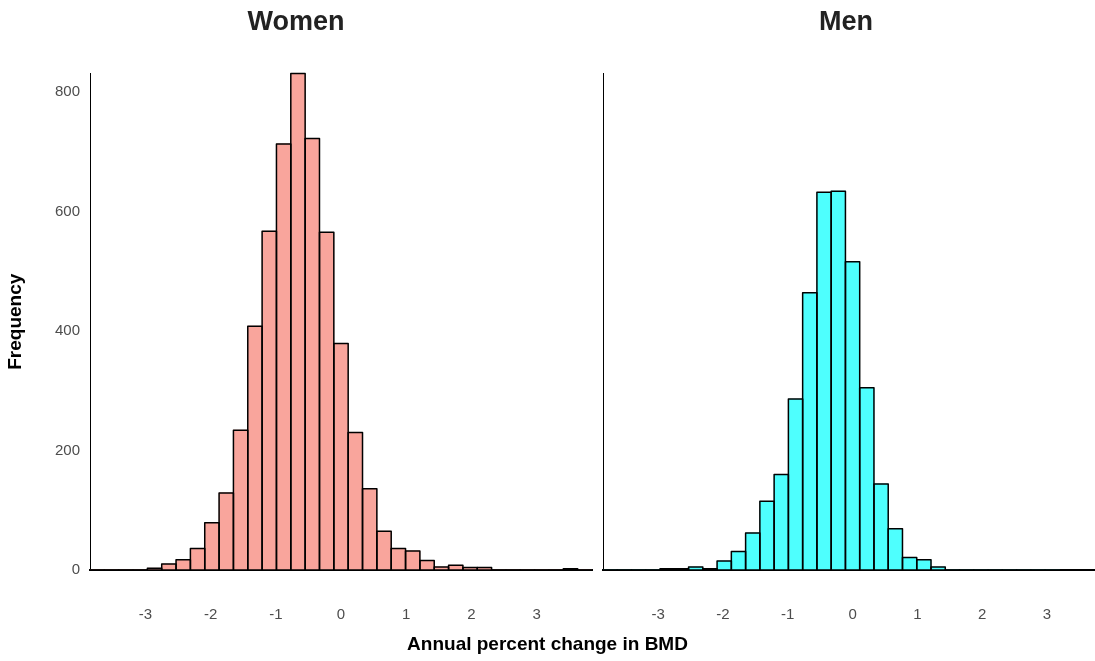 The height and width of the screenshot is (661, 1095). What do you see at coordinates (296, 20) in the screenshot?
I see `chart-title: Women` at bounding box center [296, 20].